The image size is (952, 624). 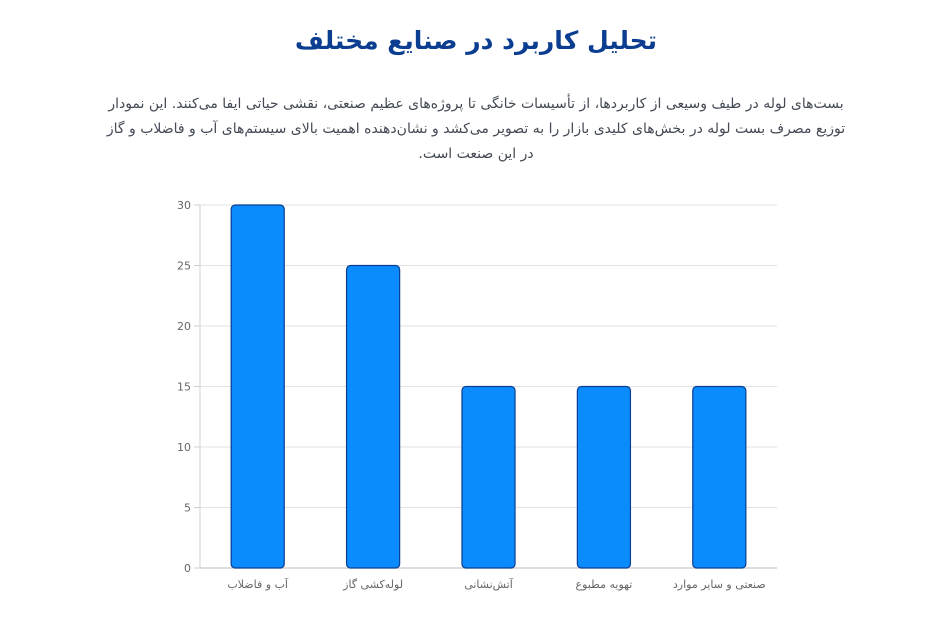 I want to click on y-tick-label: 0, so click(x=187, y=568).